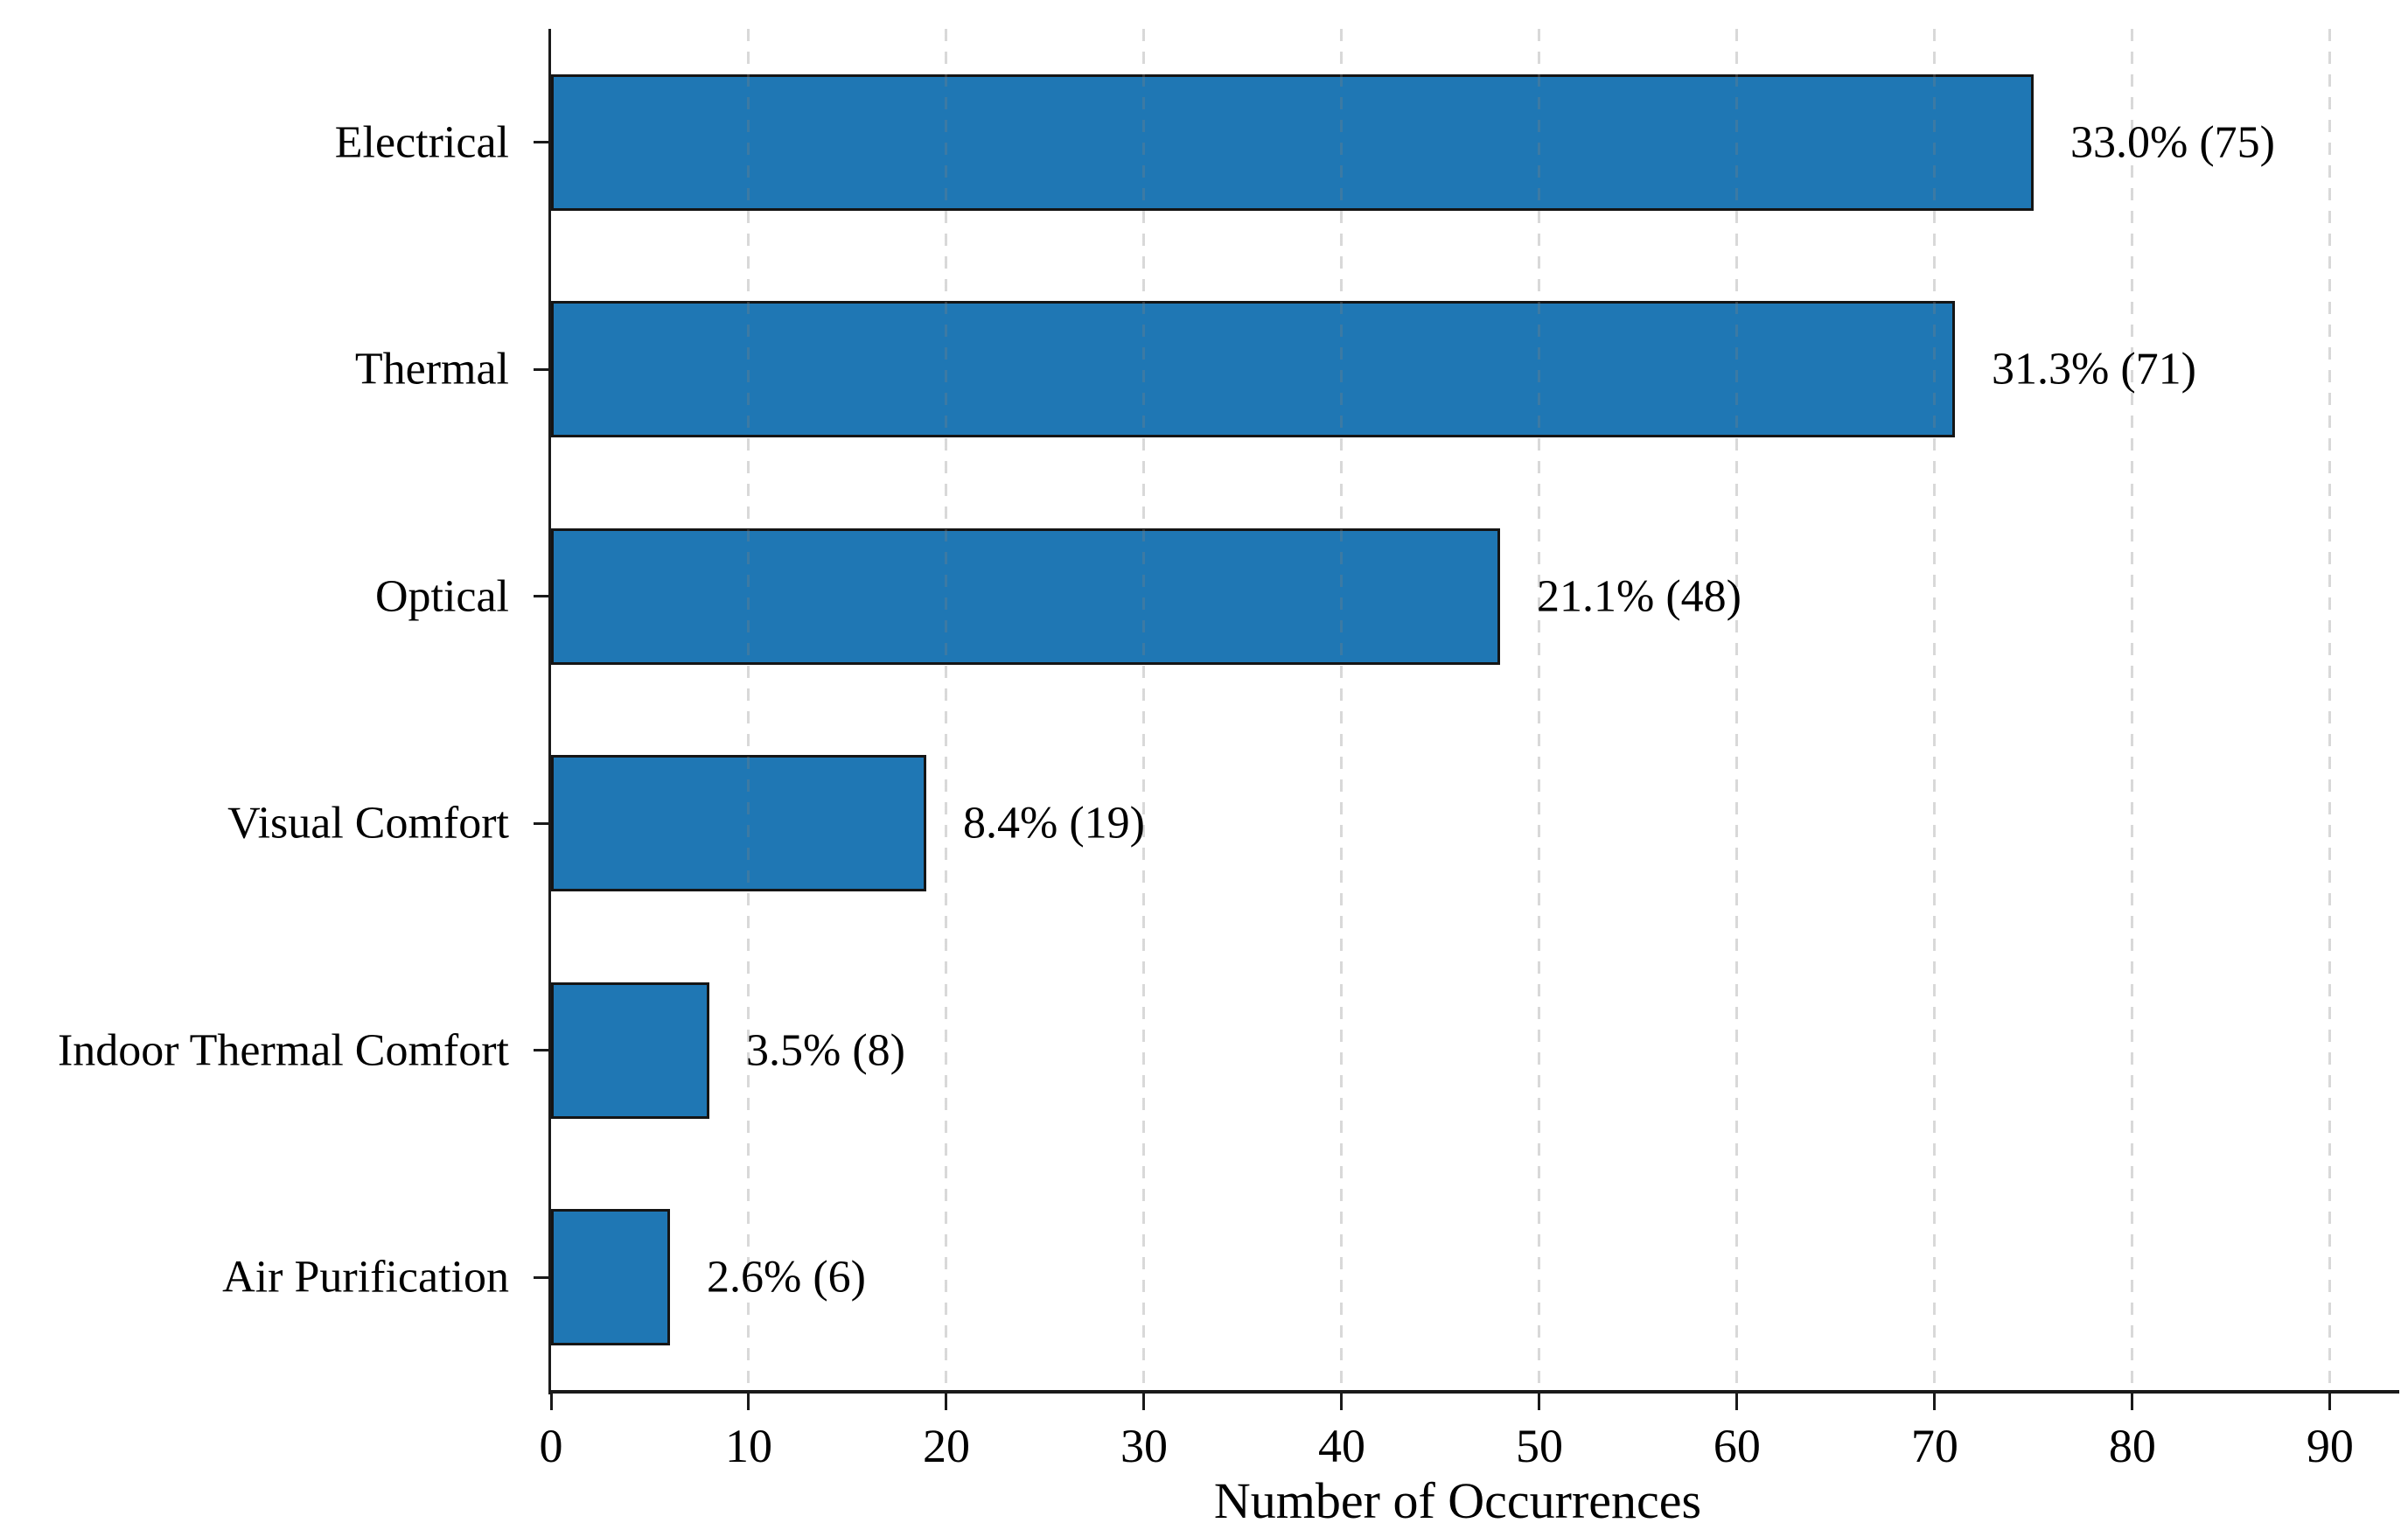 Image resolution: width=2408 pixels, height=1530 pixels. What do you see at coordinates (368, 823) in the screenshot?
I see `y-tick-label-visual-comfort: Visual Comfort` at bounding box center [368, 823].